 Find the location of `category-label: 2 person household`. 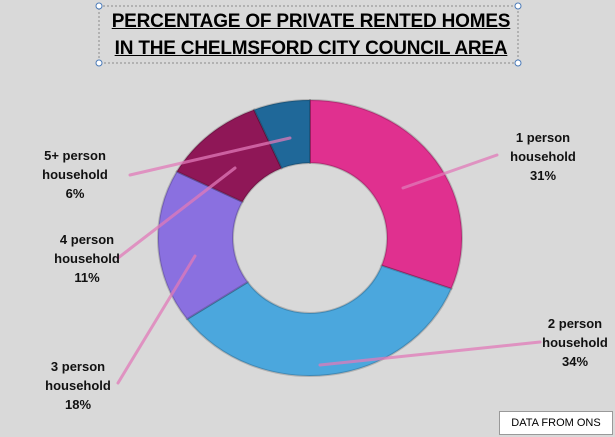

category-label: 2 person household is located at coordinates (575, 333).